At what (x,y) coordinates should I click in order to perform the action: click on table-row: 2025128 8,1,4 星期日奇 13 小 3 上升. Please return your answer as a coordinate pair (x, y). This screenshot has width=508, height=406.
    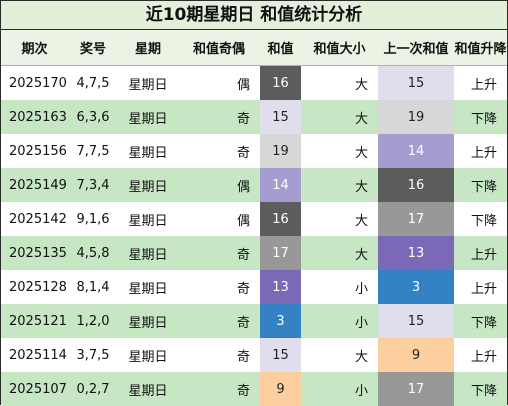
    Looking at the image, I should click on (254, 287).